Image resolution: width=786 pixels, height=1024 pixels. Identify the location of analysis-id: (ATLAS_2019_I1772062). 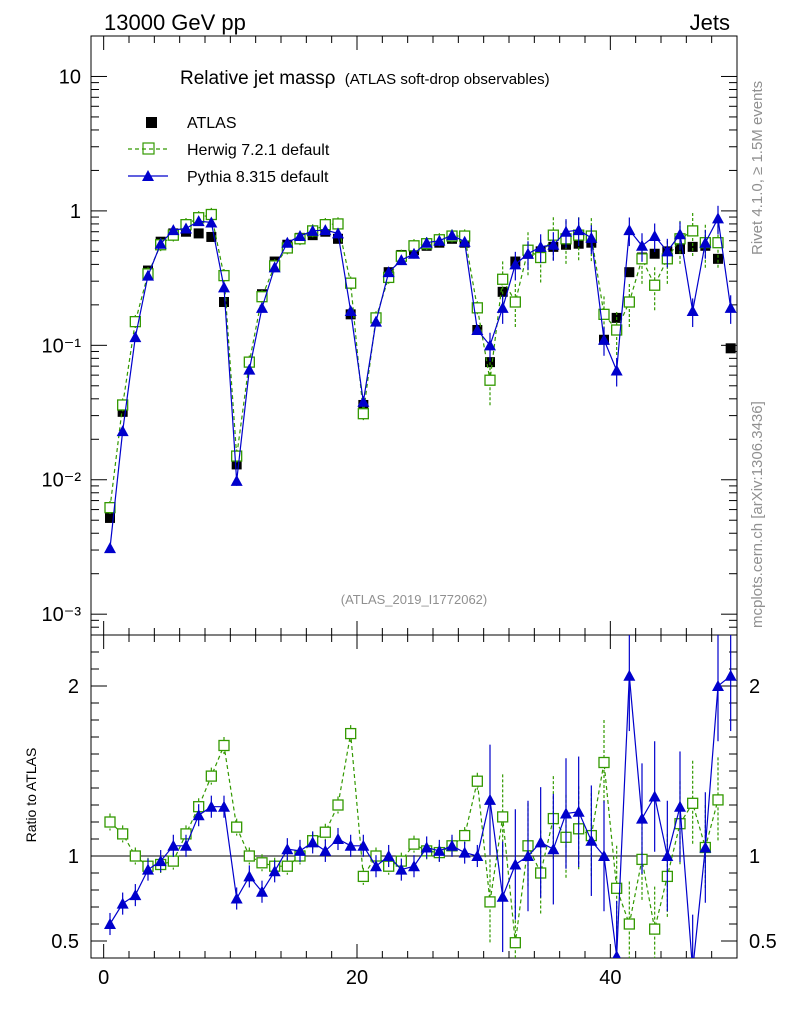
(414, 599).